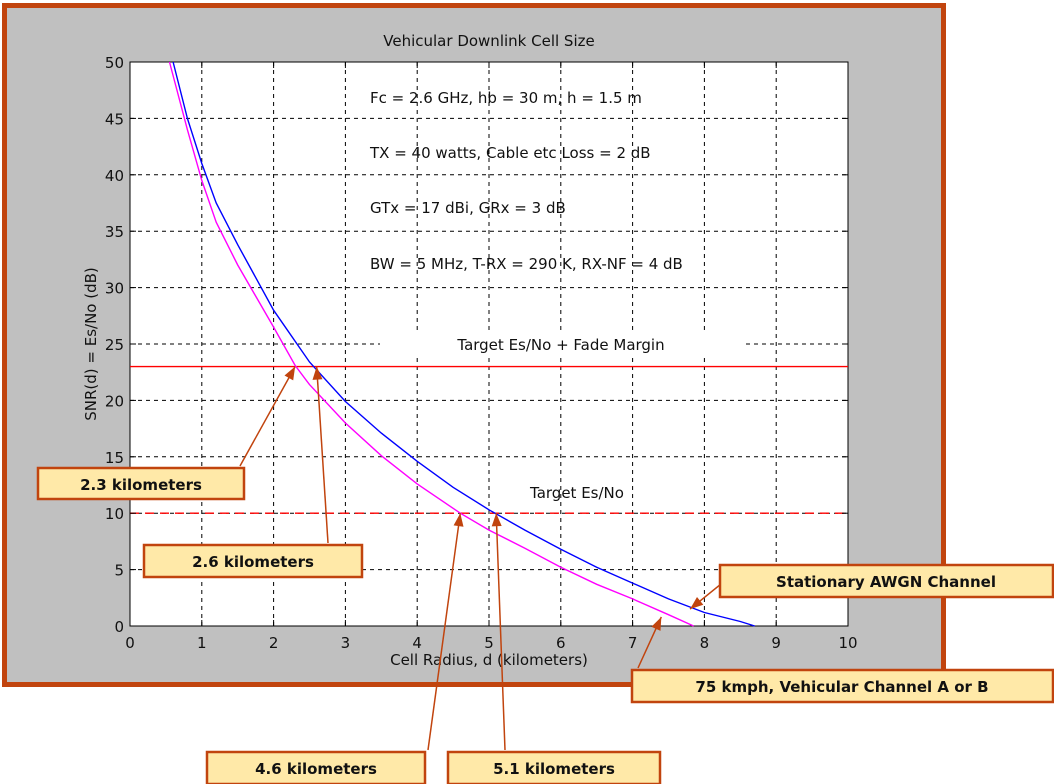 The image size is (1054, 784). What do you see at coordinates (114, 401) in the screenshot?
I see `y-tick-label: 20` at bounding box center [114, 401].